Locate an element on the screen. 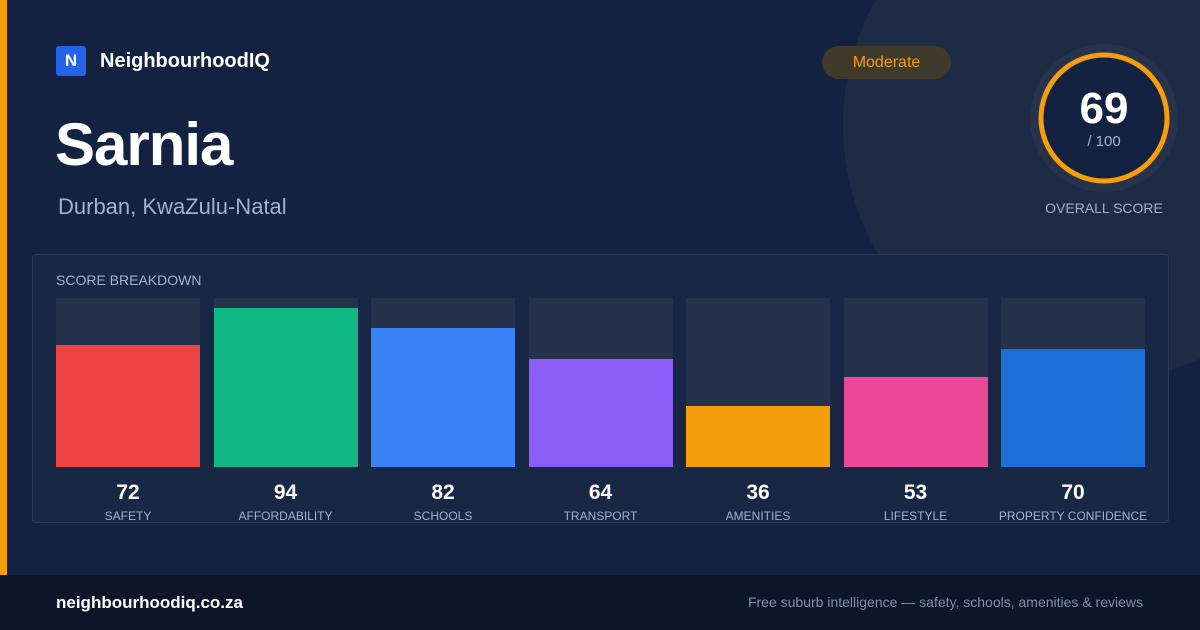 Image resolution: width=1200 pixels, height=630 pixels. accent-stripe is located at coordinates (3, 287).